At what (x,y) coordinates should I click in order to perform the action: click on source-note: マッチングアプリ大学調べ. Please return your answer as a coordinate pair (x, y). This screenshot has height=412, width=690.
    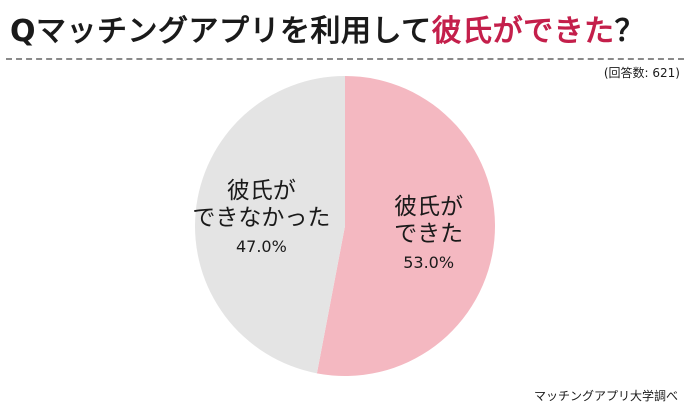
    Looking at the image, I should click on (605, 396).